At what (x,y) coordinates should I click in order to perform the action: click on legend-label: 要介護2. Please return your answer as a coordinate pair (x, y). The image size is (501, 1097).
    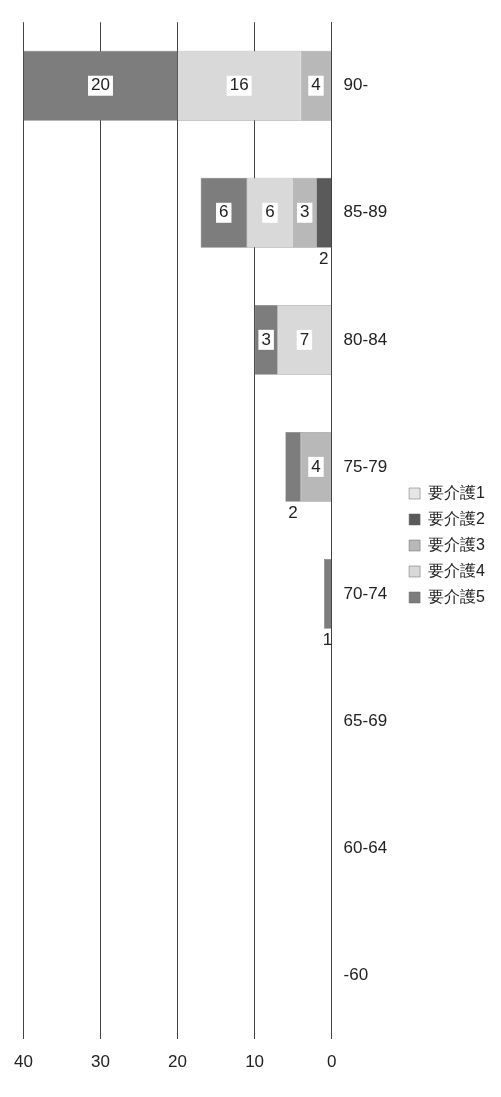
    Looking at the image, I should click on (457, 518).